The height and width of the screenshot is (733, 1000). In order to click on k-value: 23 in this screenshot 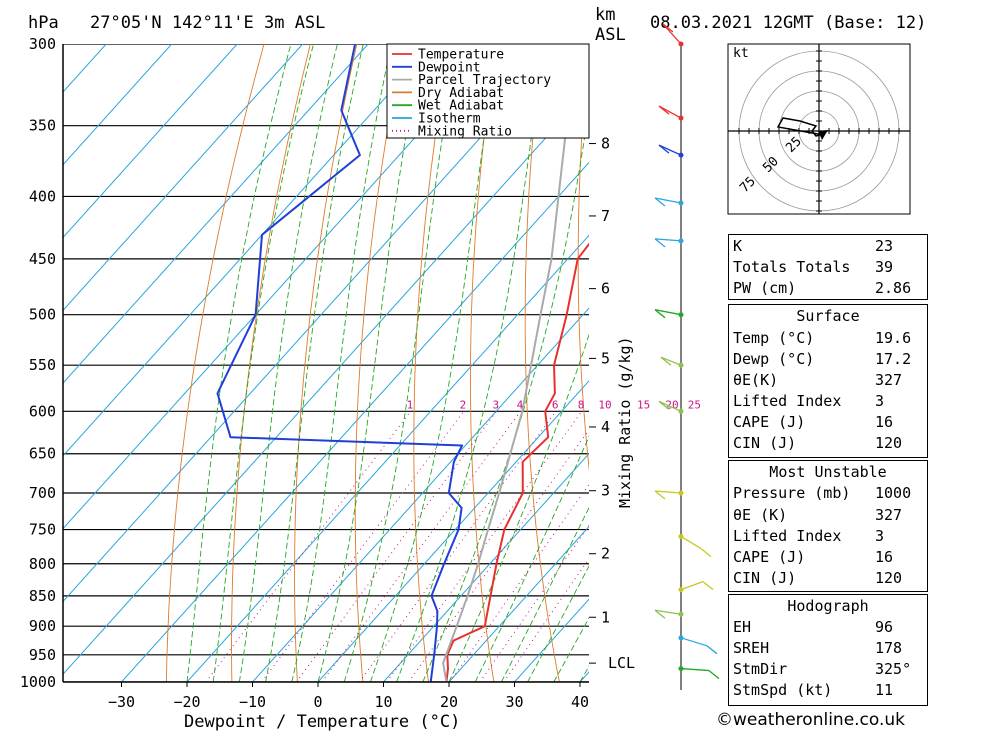, I will do `click(884, 246)`.